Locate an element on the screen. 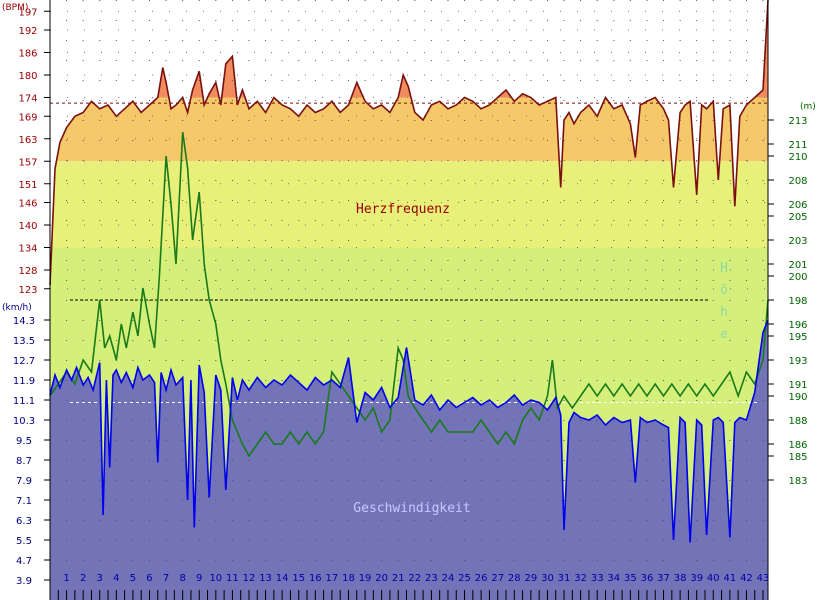 This screenshot has height=600, width=820. x-tick-label: 16 is located at coordinates (315, 578).